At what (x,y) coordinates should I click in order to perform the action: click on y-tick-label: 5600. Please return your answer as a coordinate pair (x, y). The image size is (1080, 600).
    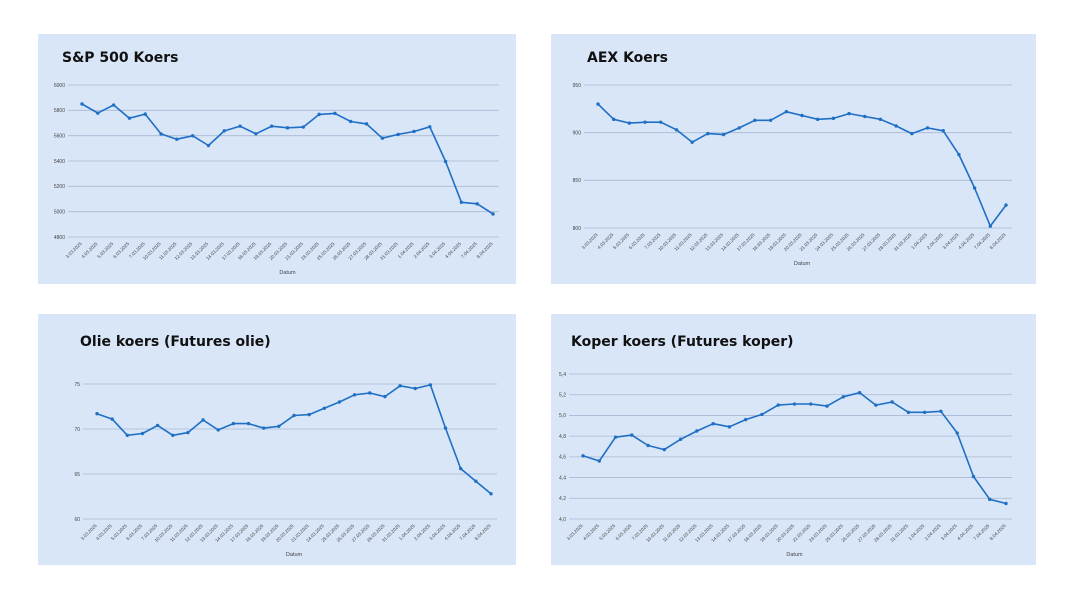
    Looking at the image, I should click on (59, 136).